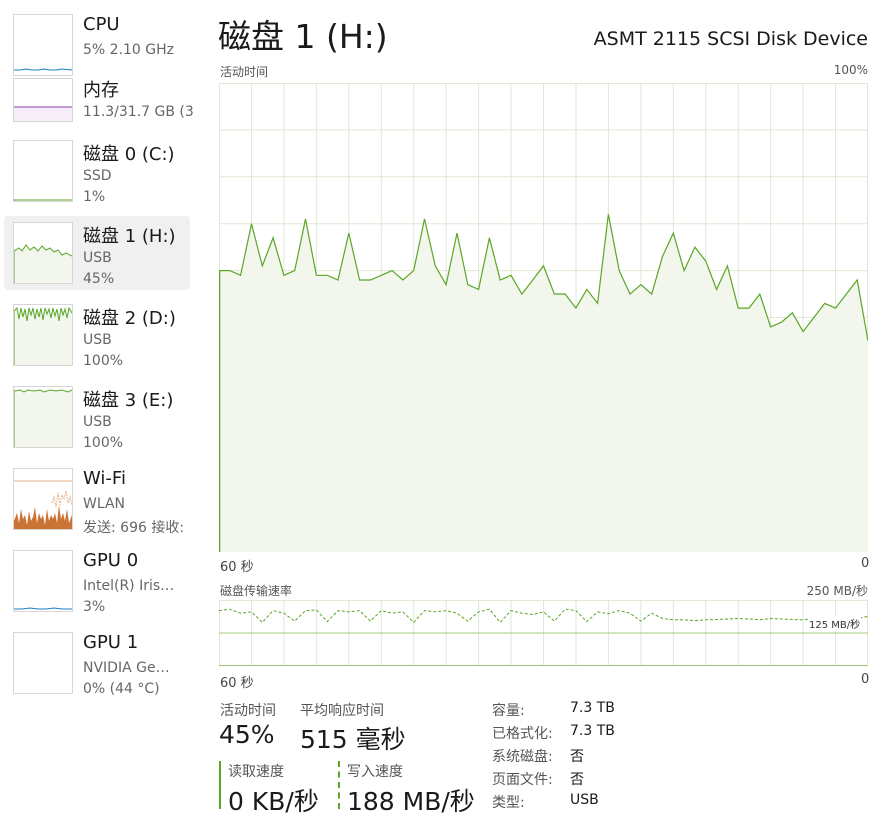 The height and width of the screenshot is (834, 893). Describe the element at coordinates (43, 45) in the screenshot. I see `cpu-thumbnail` at that location.